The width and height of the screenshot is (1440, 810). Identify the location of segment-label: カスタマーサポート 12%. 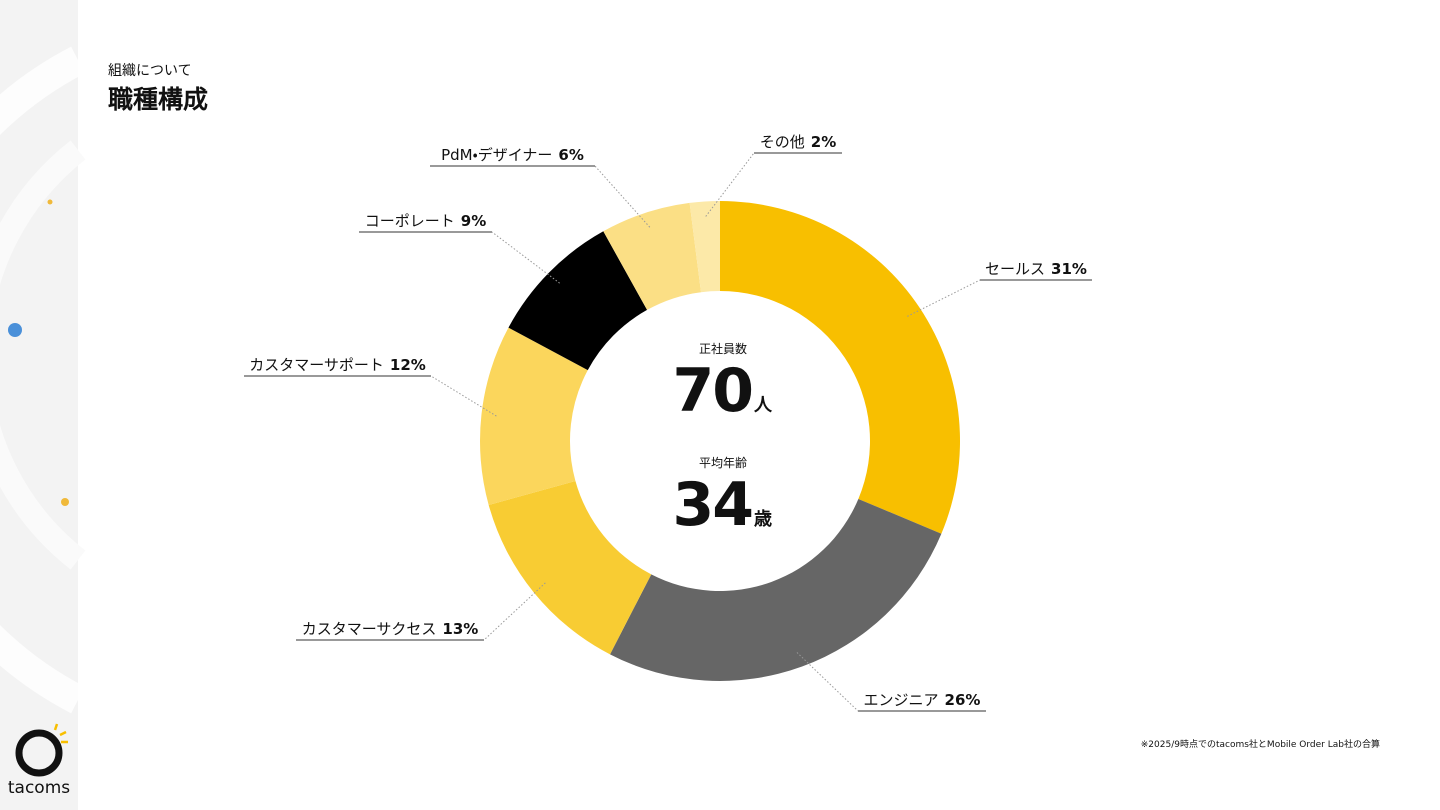
(337, 365).